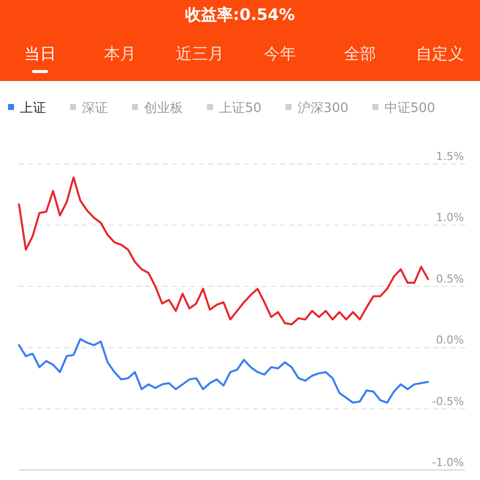 The width and height of the screenshot is (480, 480). I want to click on text: 全部, so click(360, 53).